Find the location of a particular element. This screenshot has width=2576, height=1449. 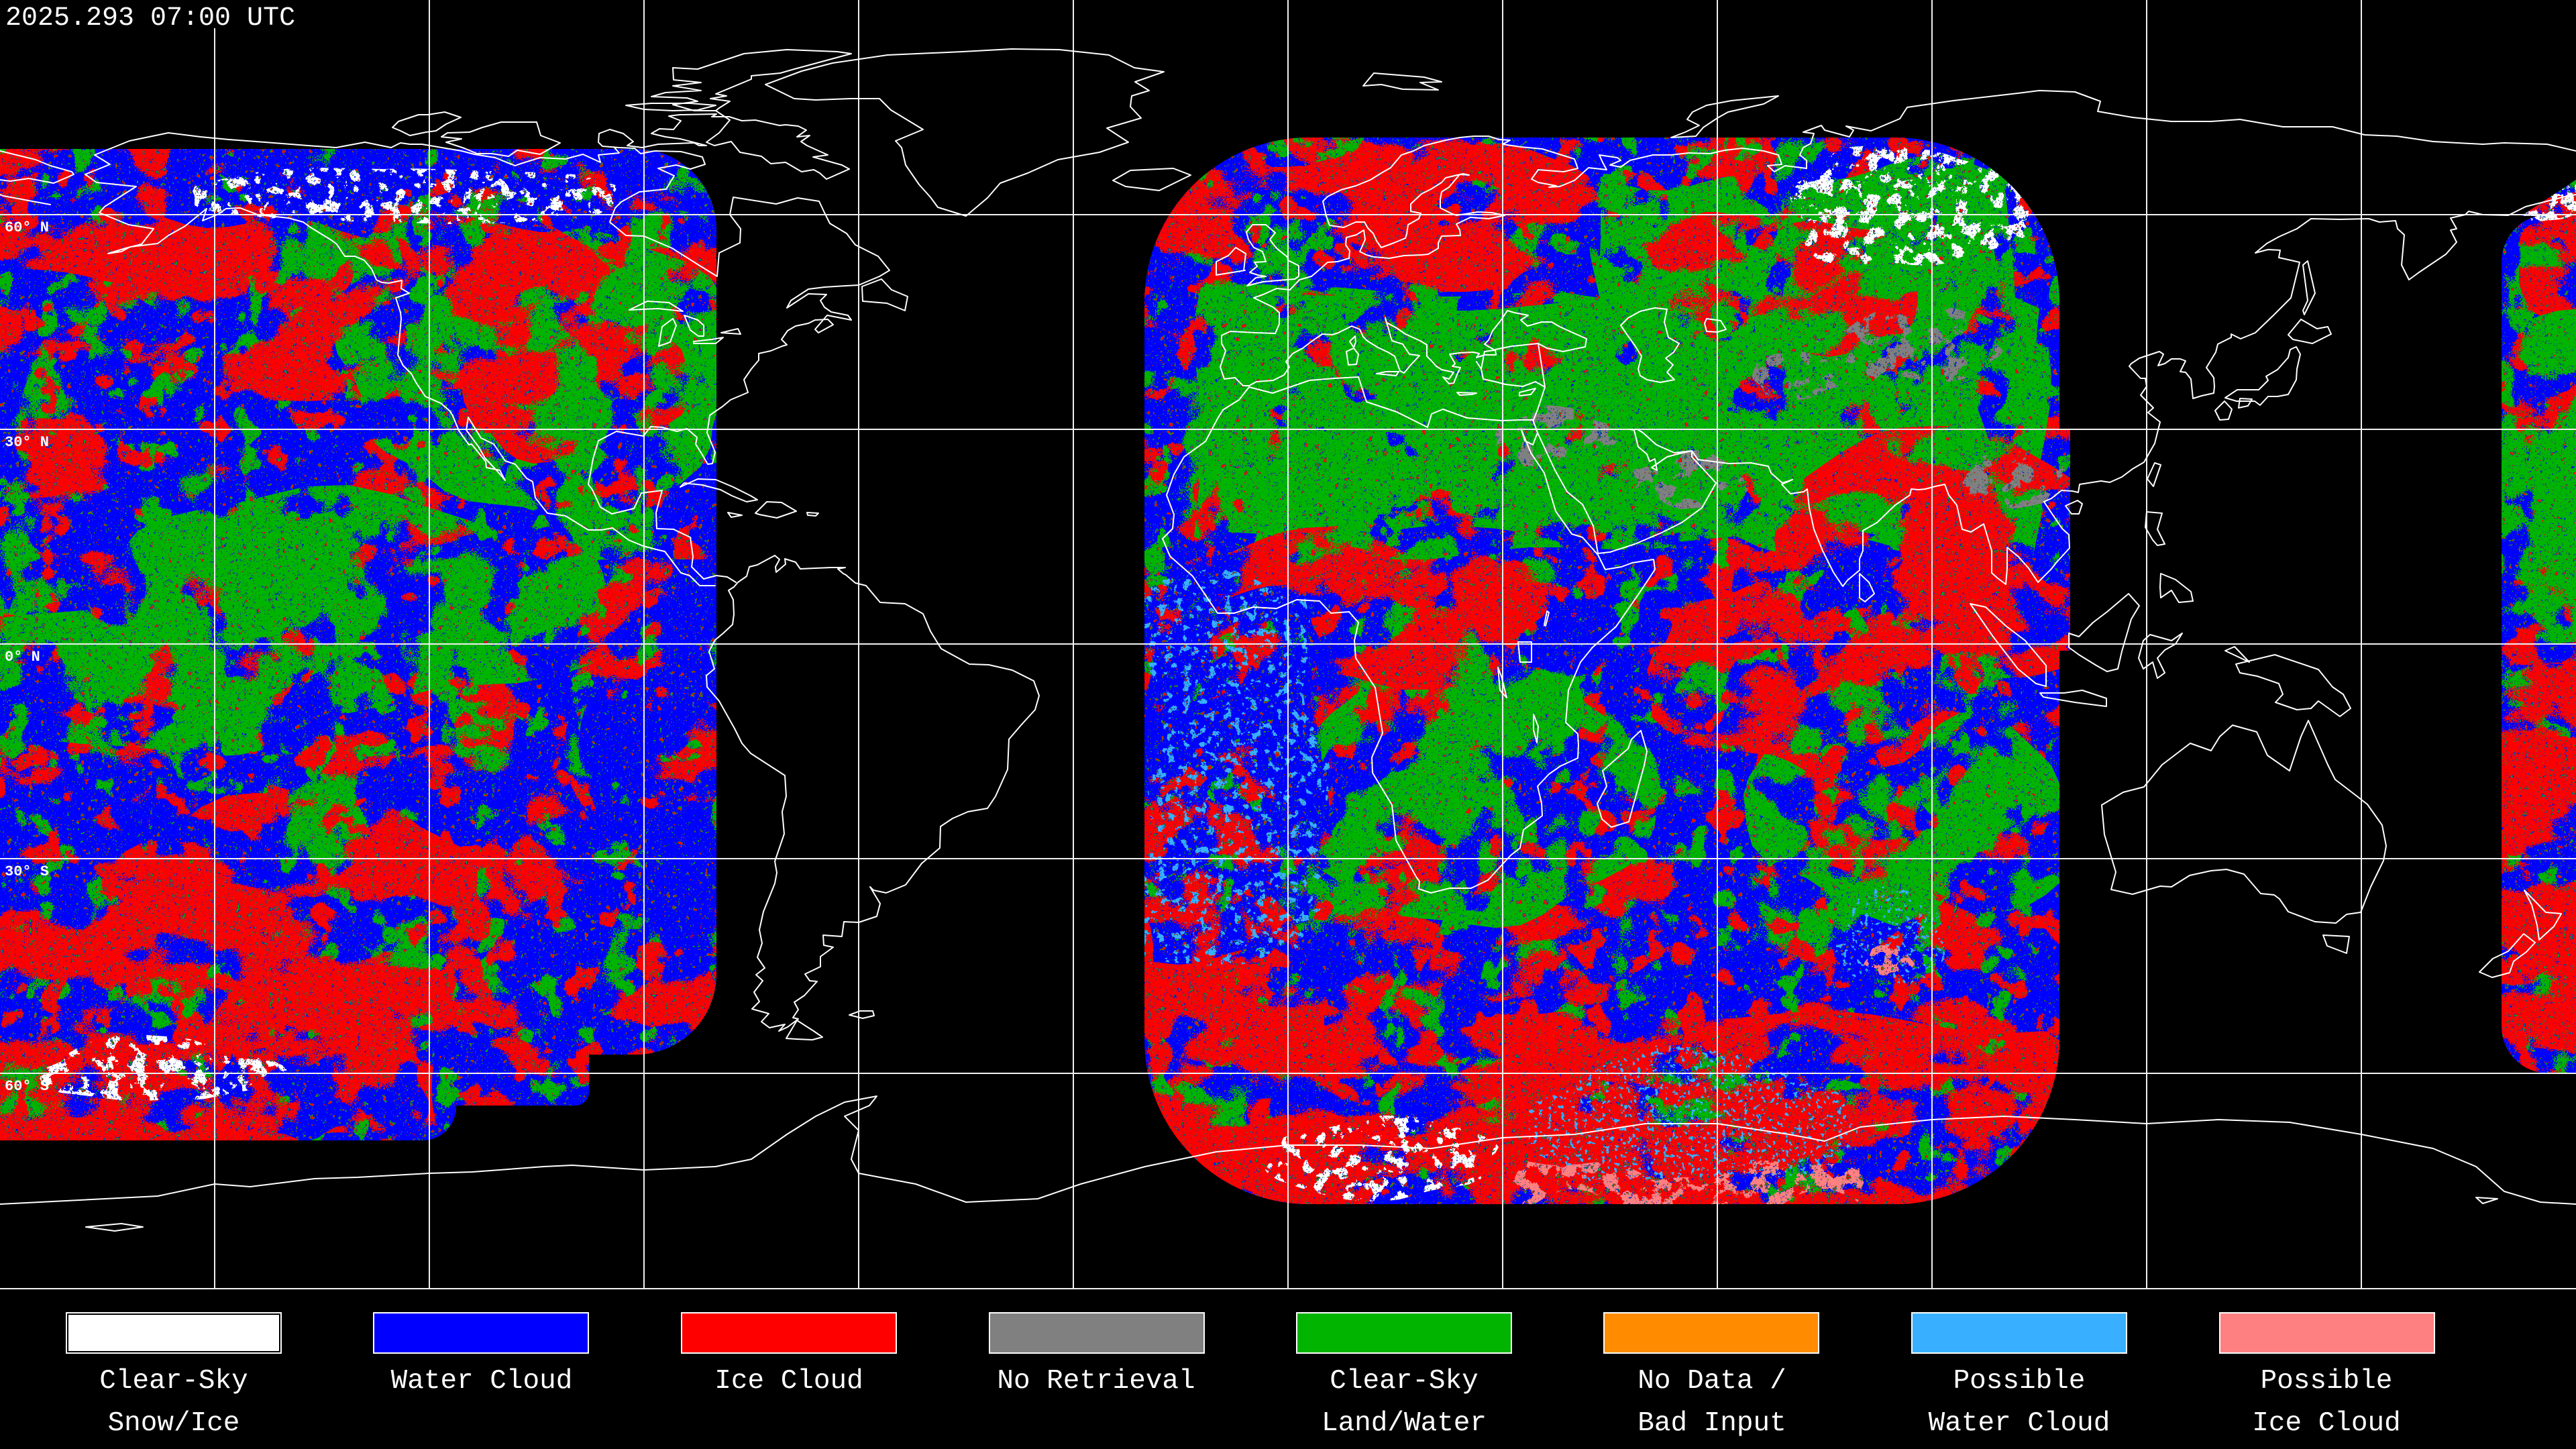

svg-text: Bad Input is located at coordinates (1712, 1423).